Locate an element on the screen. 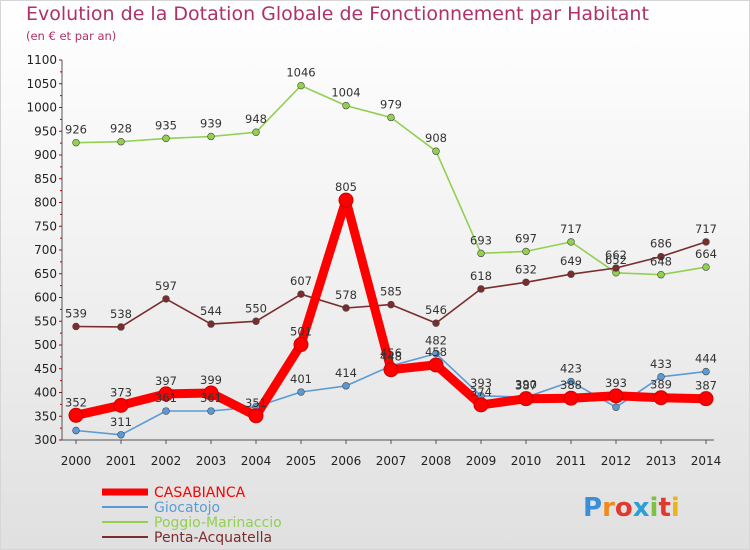 The height and width of the screenshot is (550, 750). data-label: 578 is located at coordinates (346, 295).